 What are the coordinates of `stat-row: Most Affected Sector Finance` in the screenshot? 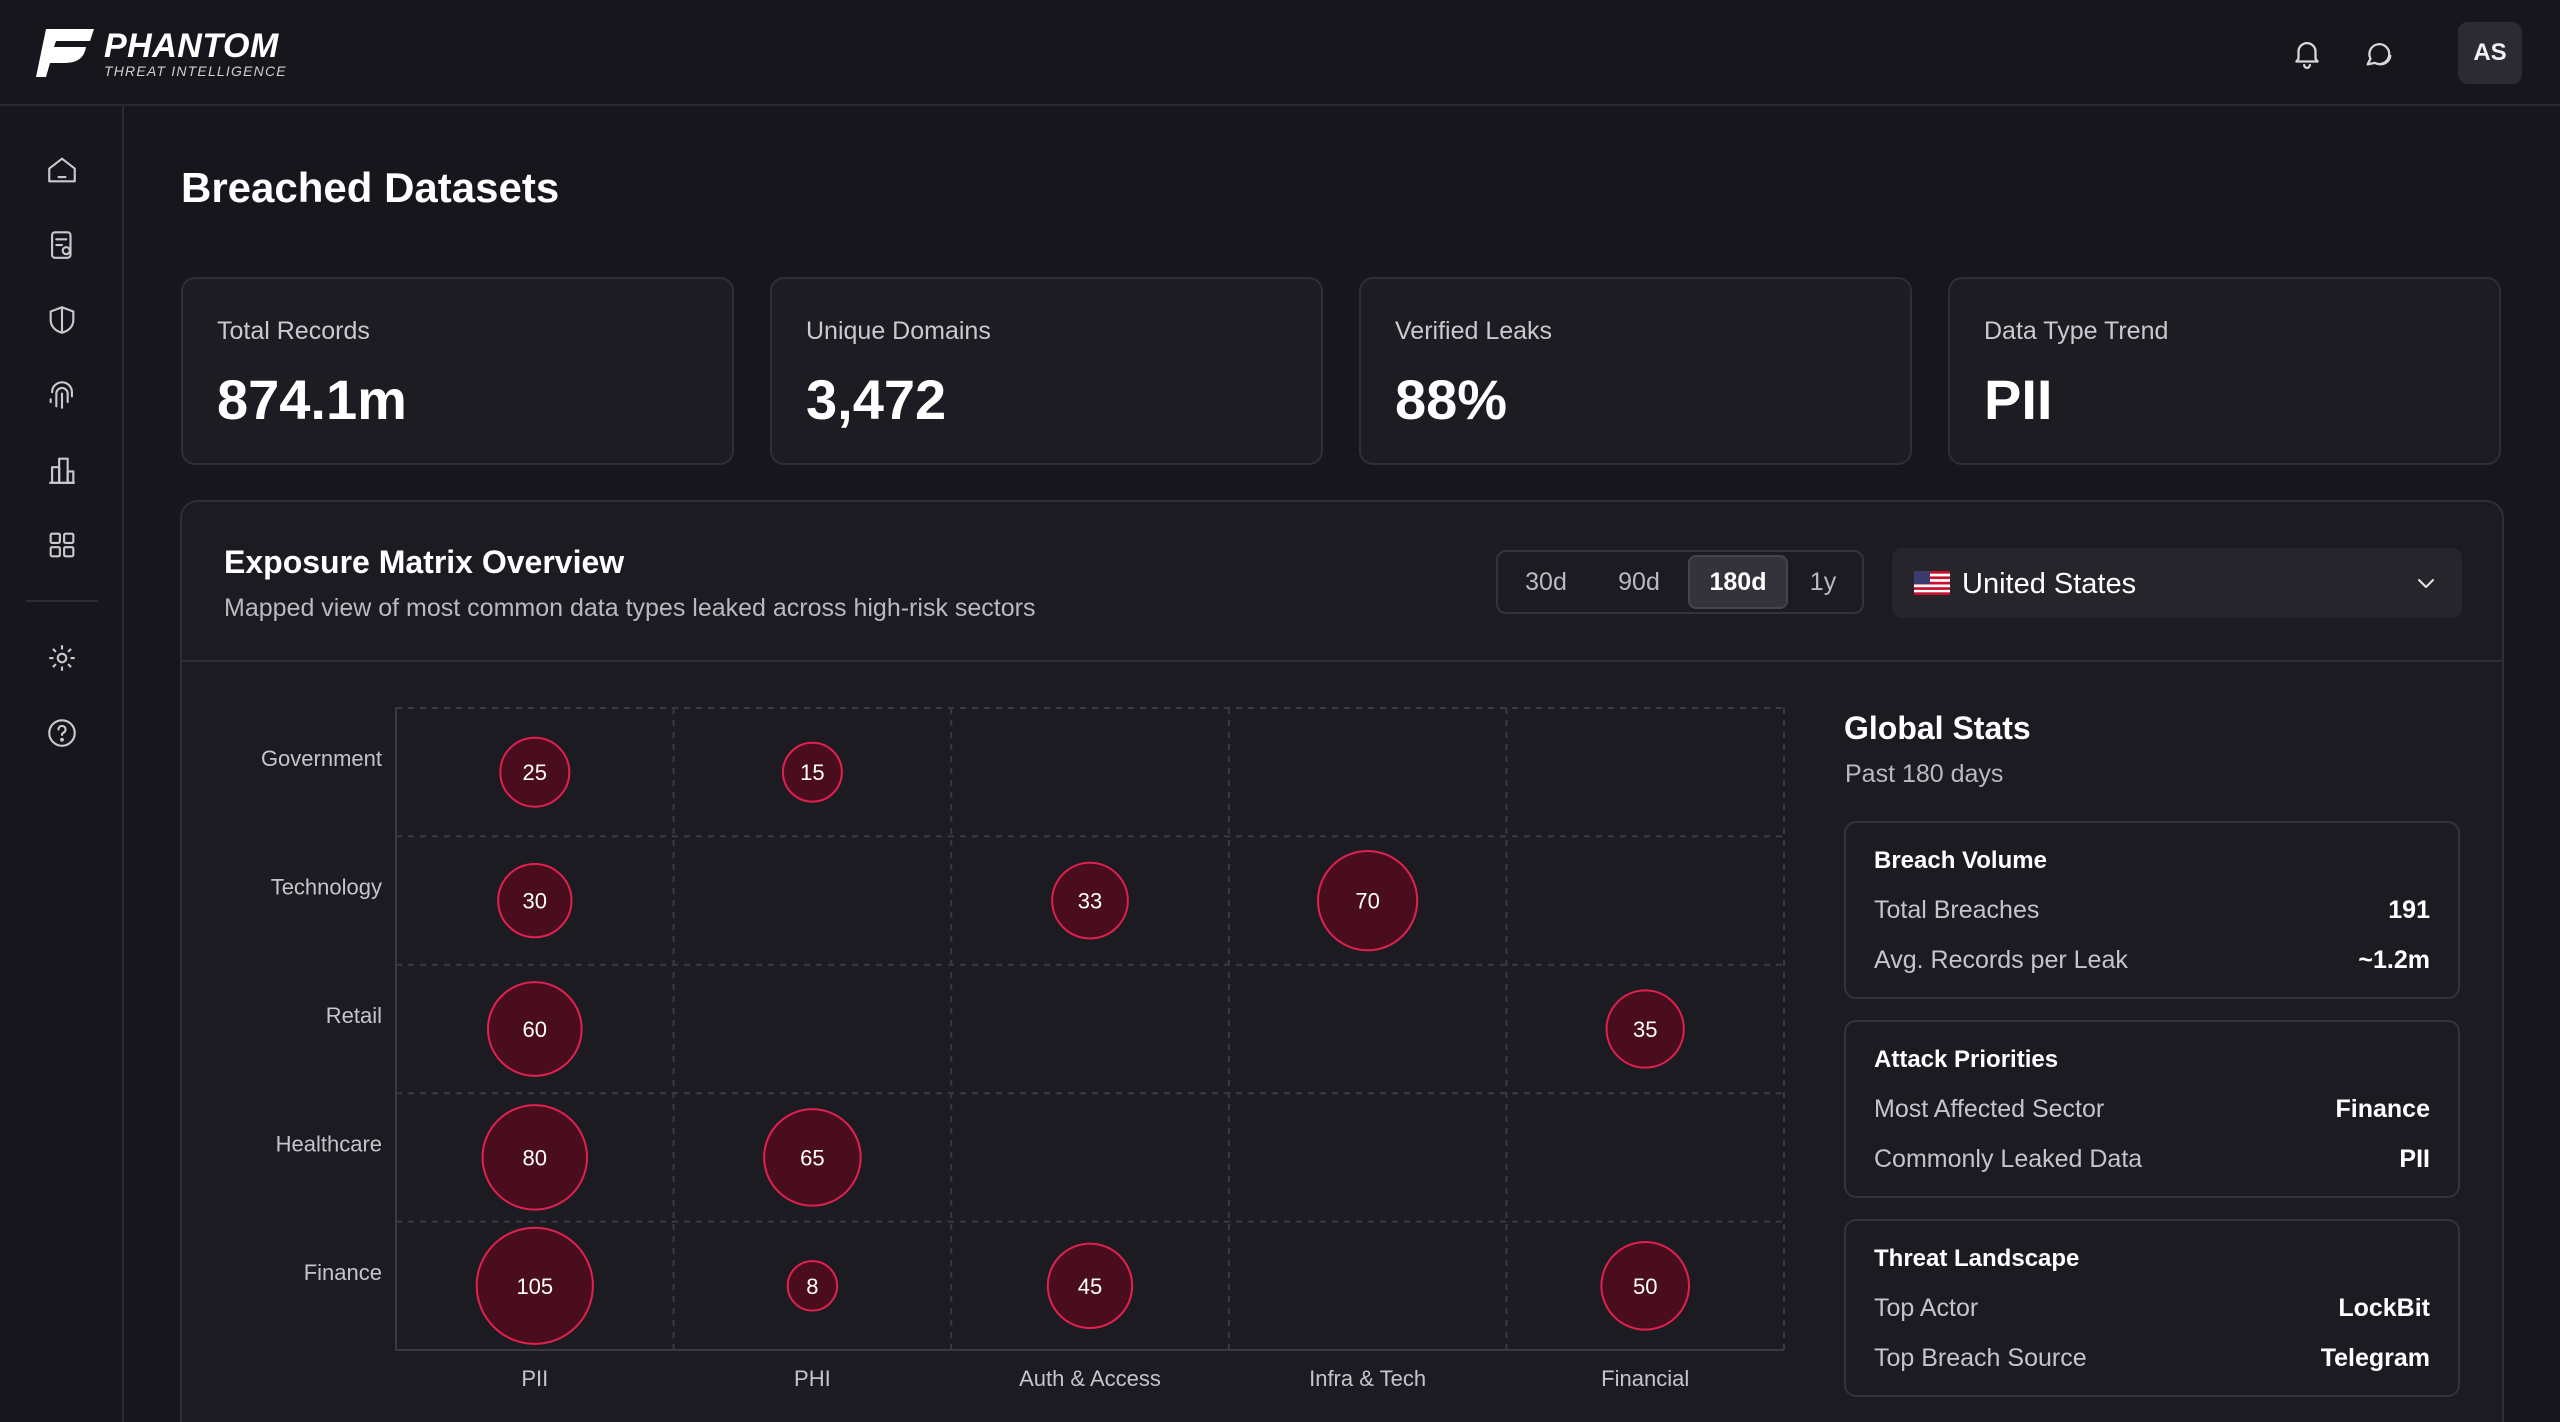 It's located at (2152, 1109).